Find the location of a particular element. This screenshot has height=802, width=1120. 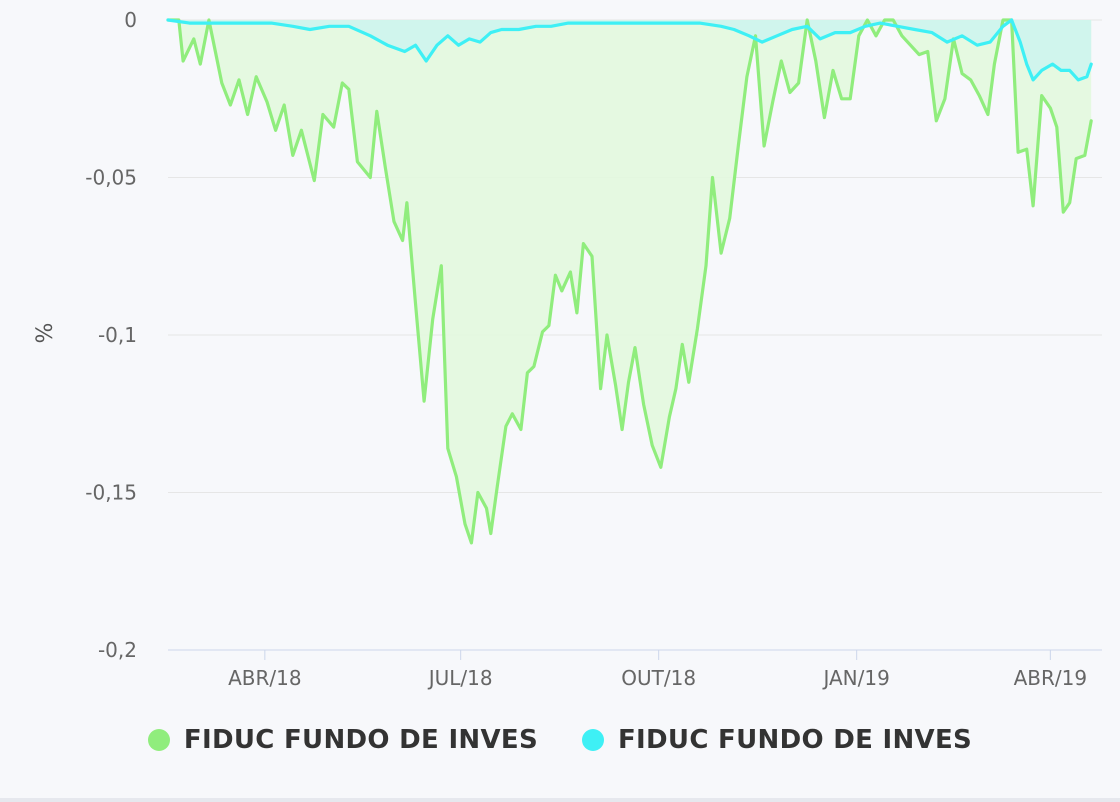

x-tick-label: JUL/18 is located at coordinates (460, 678).